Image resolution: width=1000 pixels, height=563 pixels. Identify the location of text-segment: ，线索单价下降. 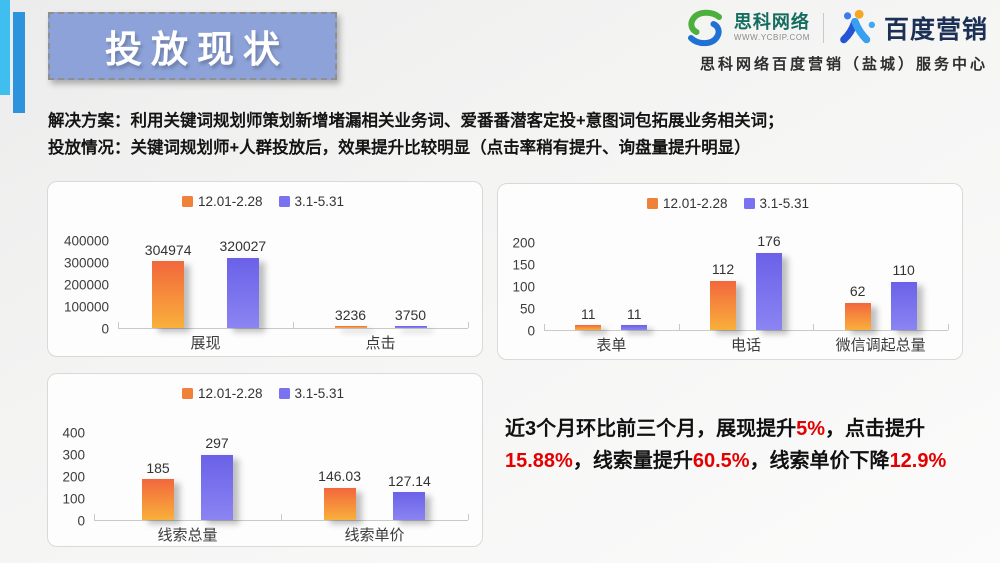
(819, 461).